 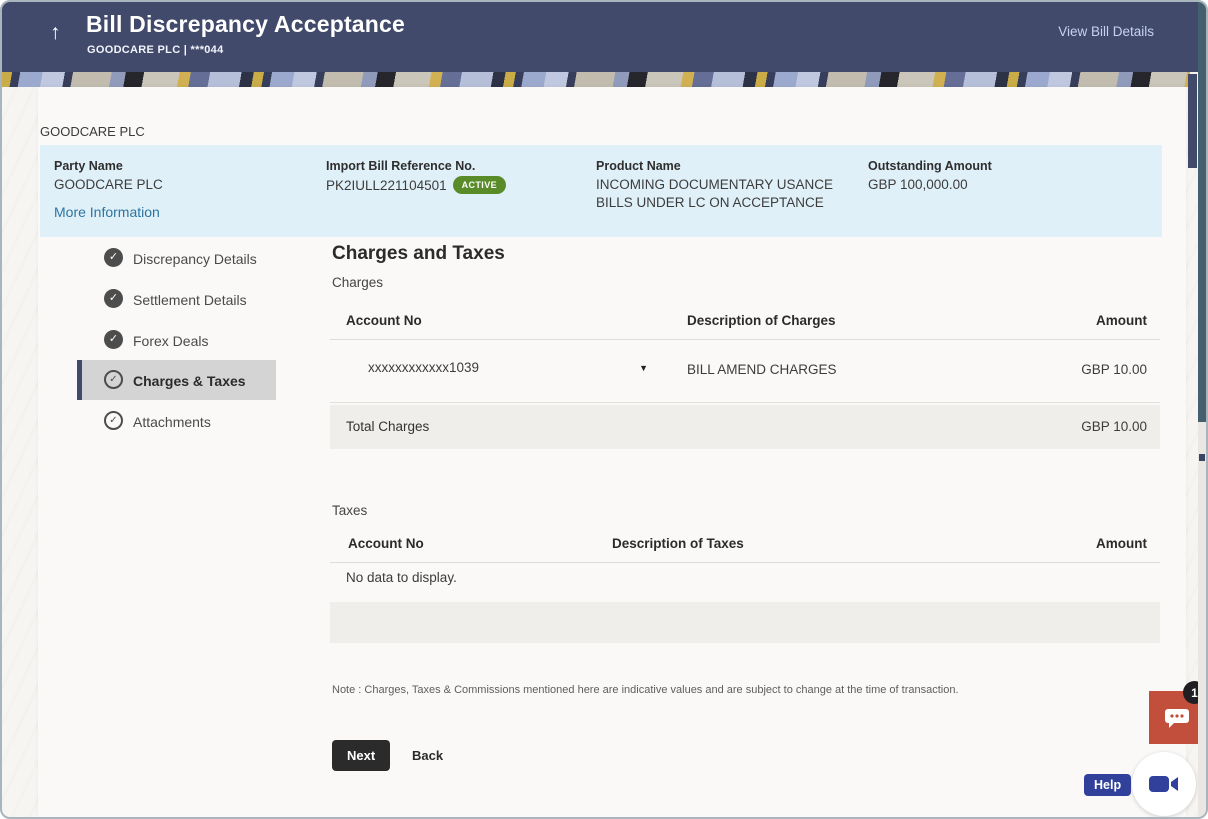 I want to click on field-label: Party Name, so click(x=88, y=166).